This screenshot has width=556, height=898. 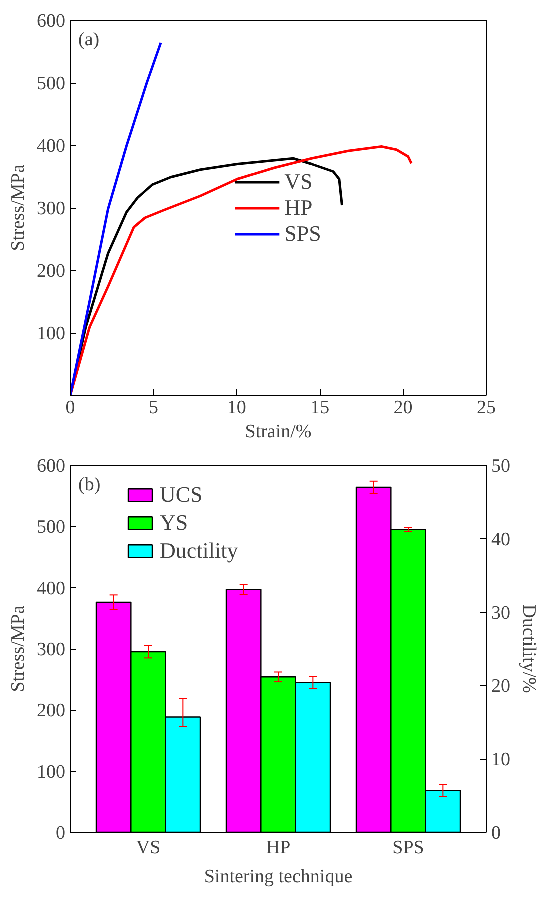 I want to click on x-tick-label: 10, so click(x=236, y=408).